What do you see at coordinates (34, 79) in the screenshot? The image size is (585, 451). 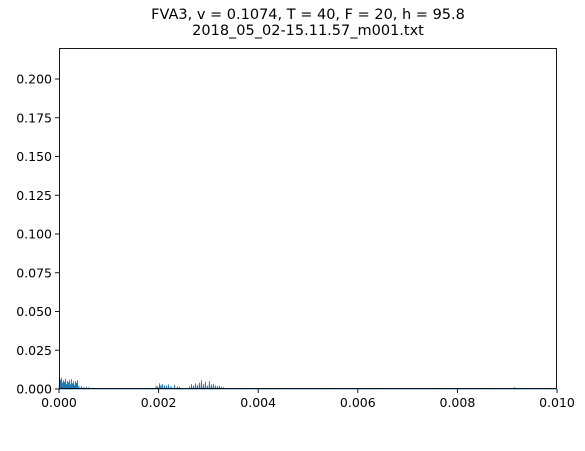 I see `y-tick-label: 0.200` at bounding box center [34, 79].